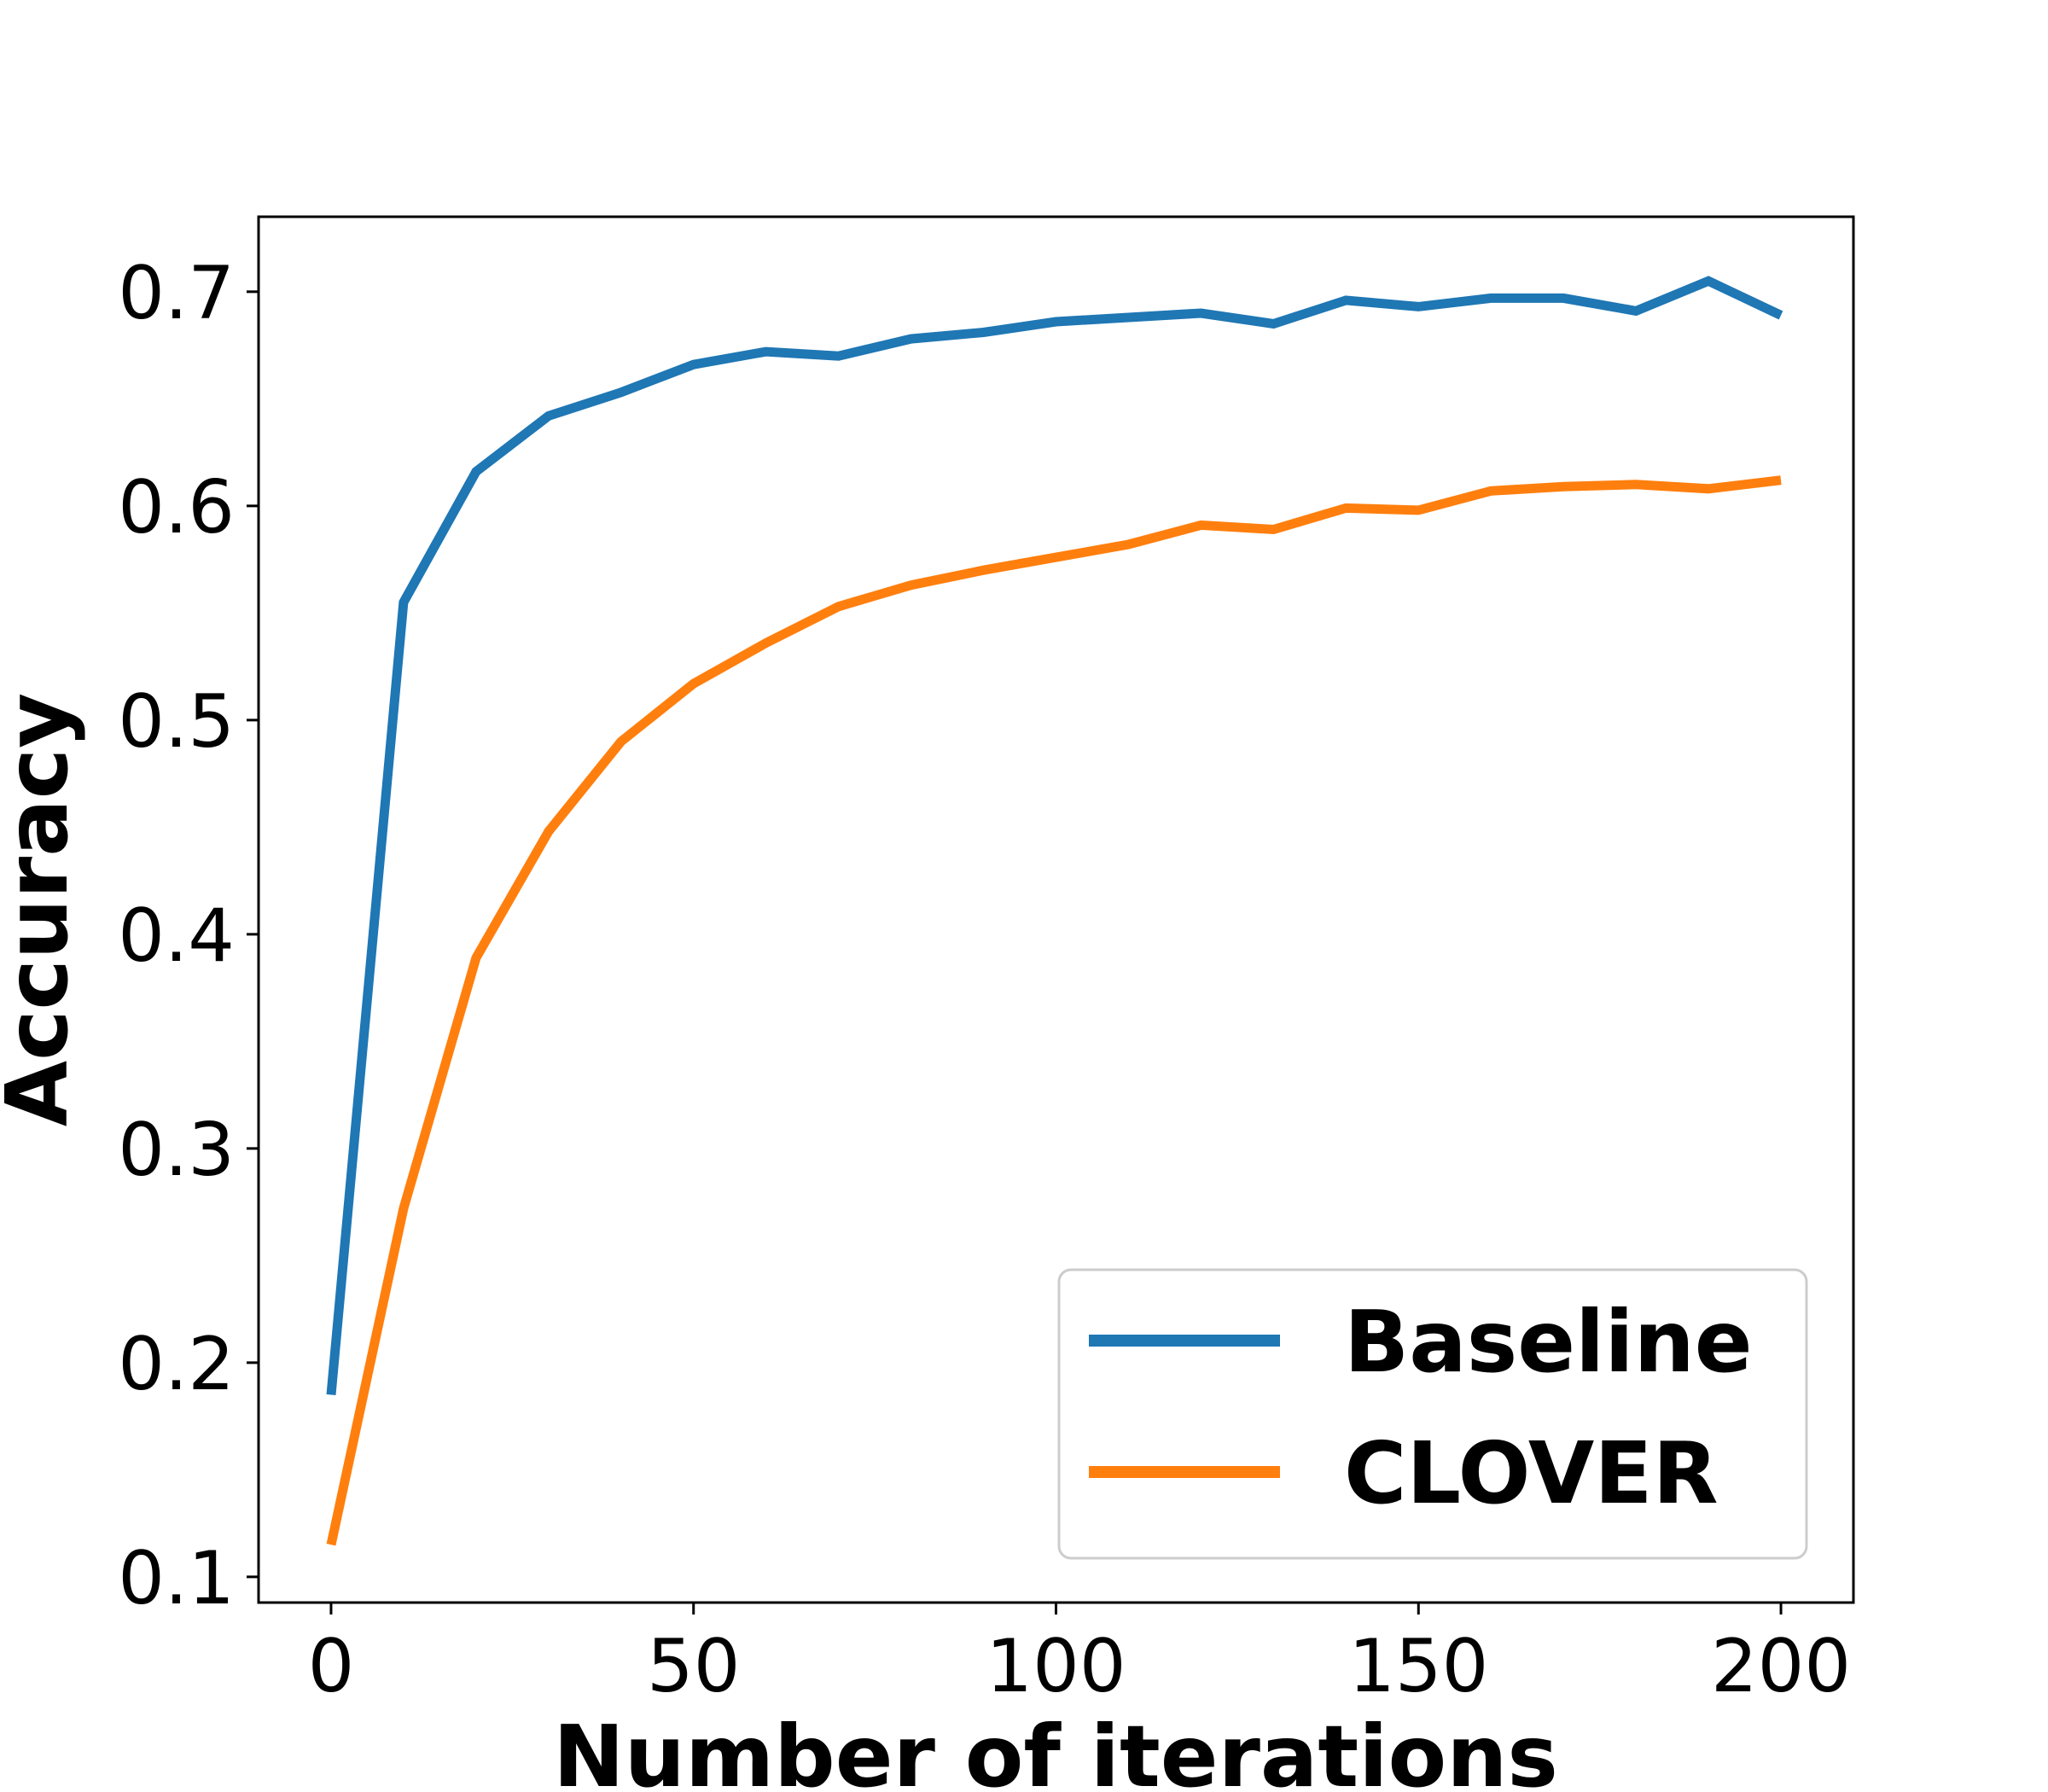  I want to click on y-axis-ticks: 0.1 0.2 0.3 0.4 0.5 0.6 0.7, so click(188, 936).